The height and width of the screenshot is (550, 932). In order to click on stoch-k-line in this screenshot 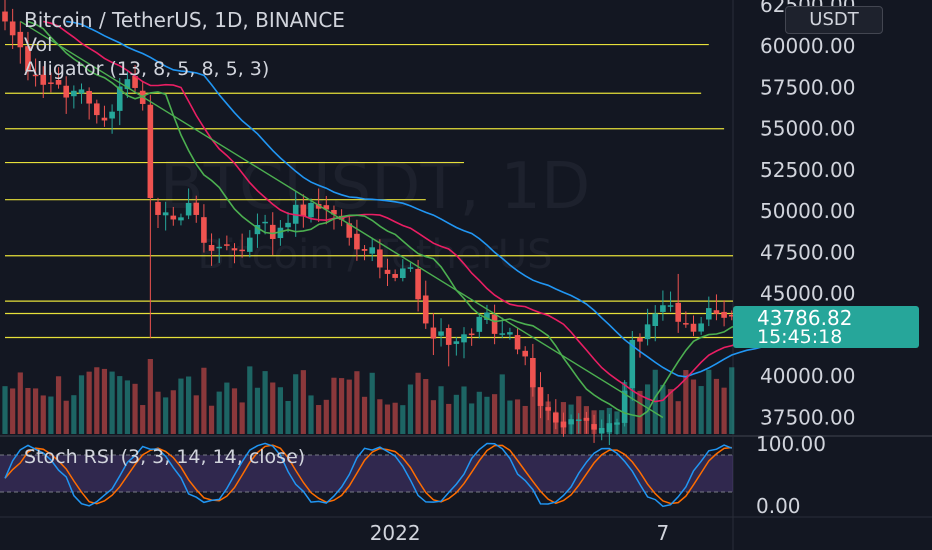, I will do `click(368, 475)`.